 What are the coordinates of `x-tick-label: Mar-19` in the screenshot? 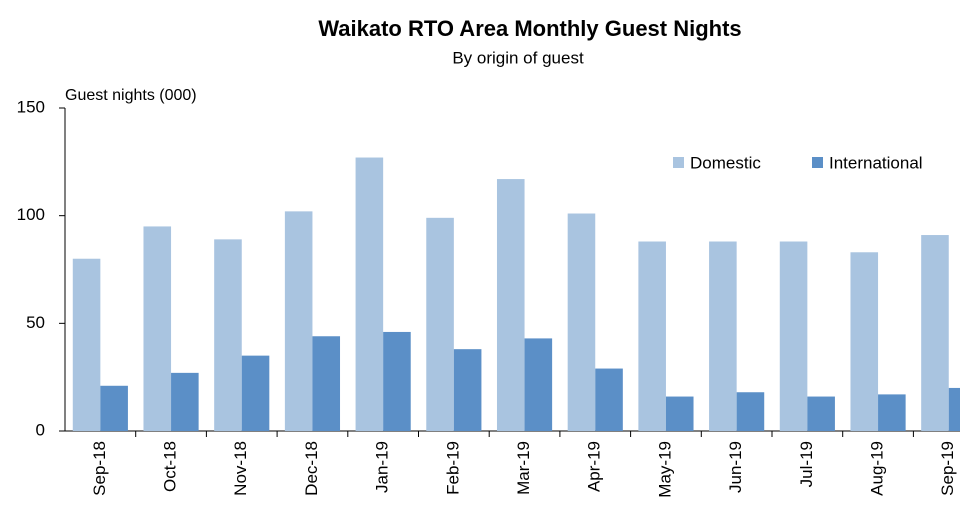 It's located at (523, 468).